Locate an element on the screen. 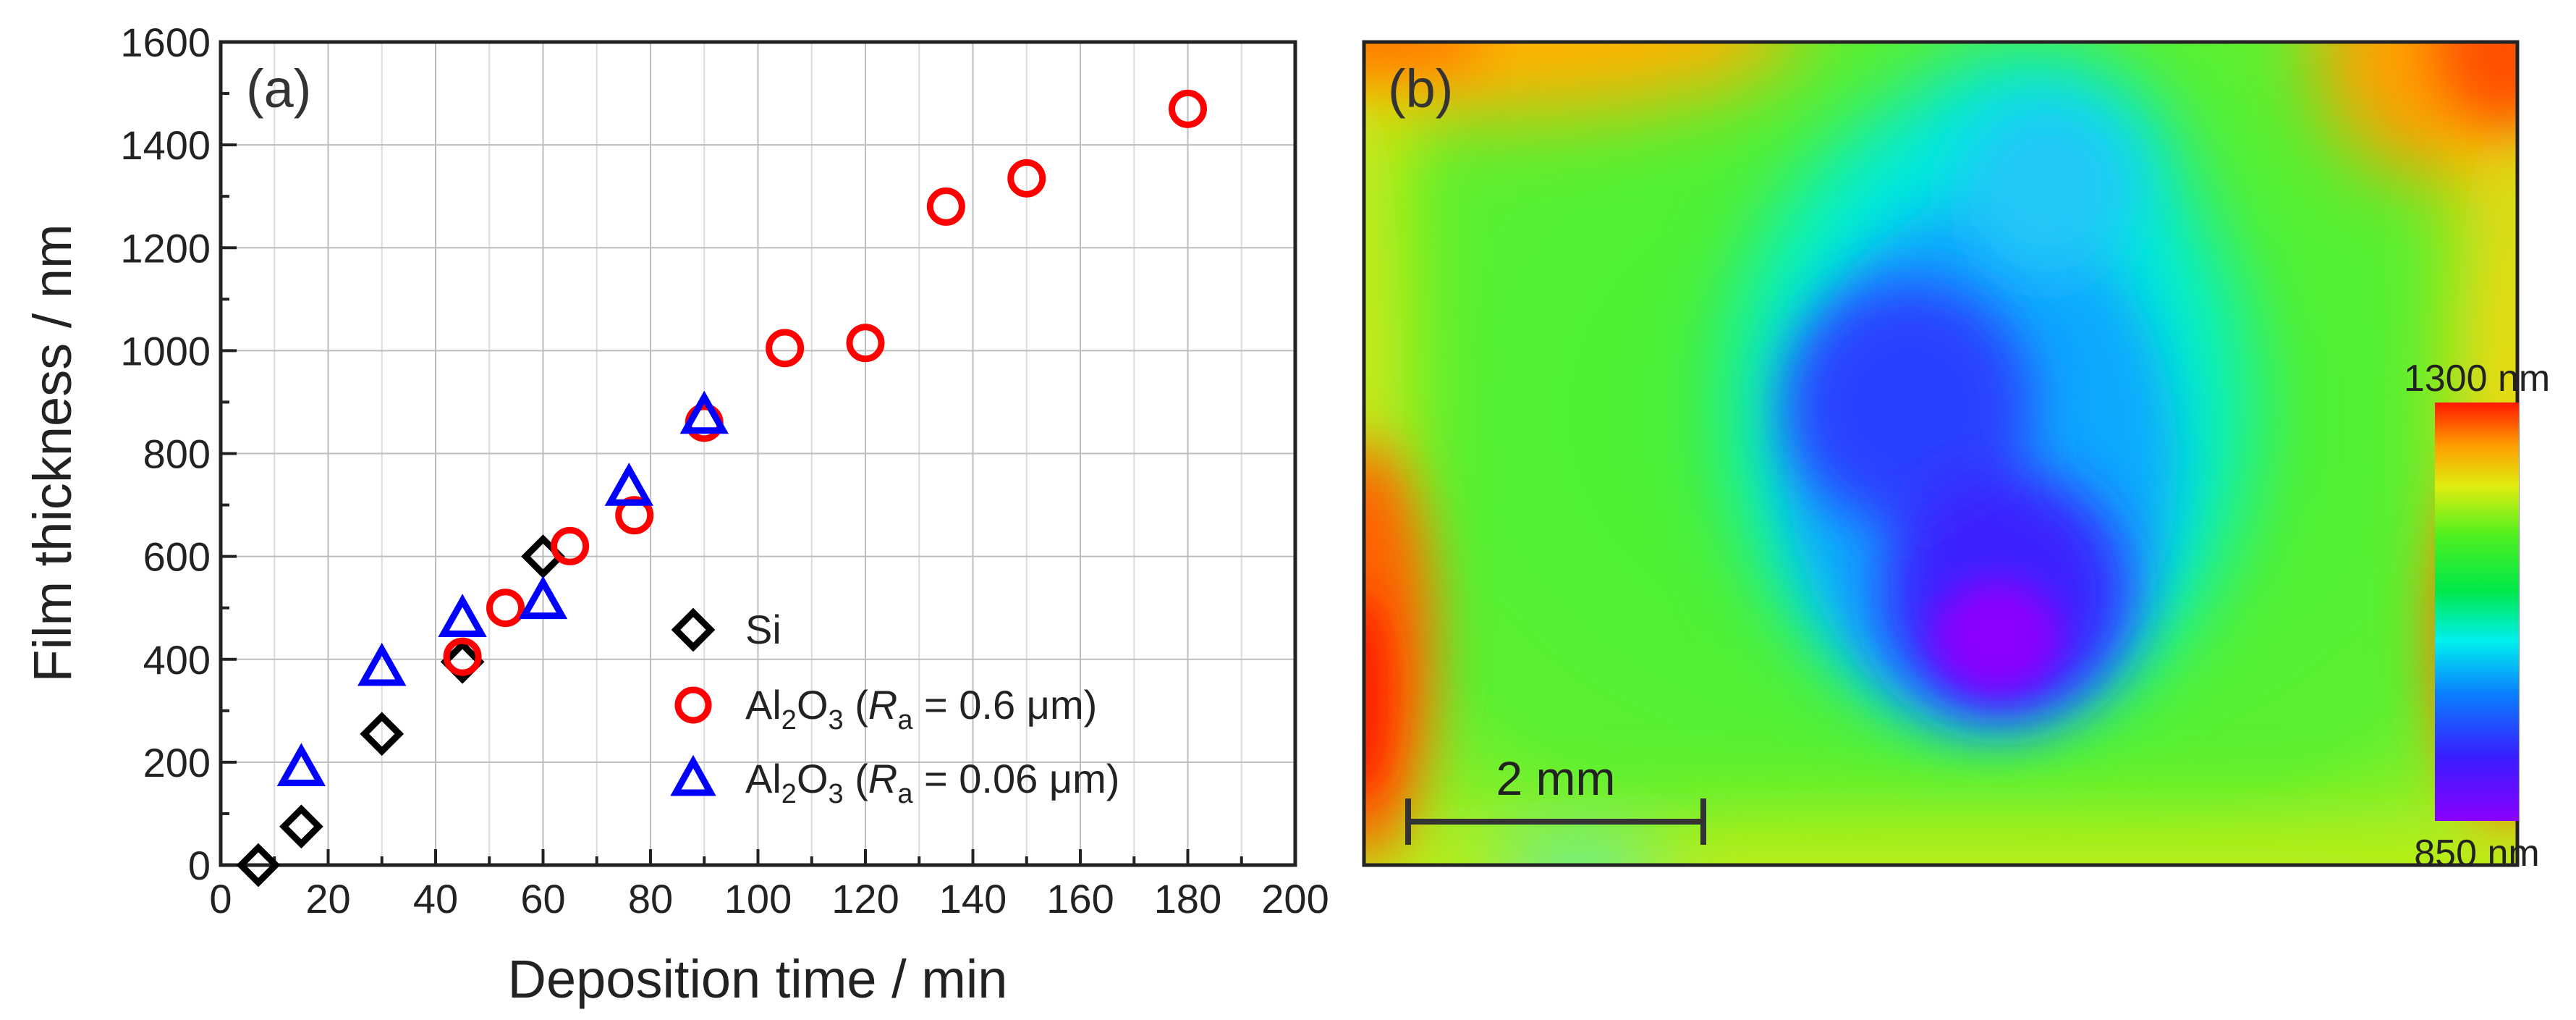 The image size is (2576, 1020). series-triangle-markers is located at coordinates (502, 588).